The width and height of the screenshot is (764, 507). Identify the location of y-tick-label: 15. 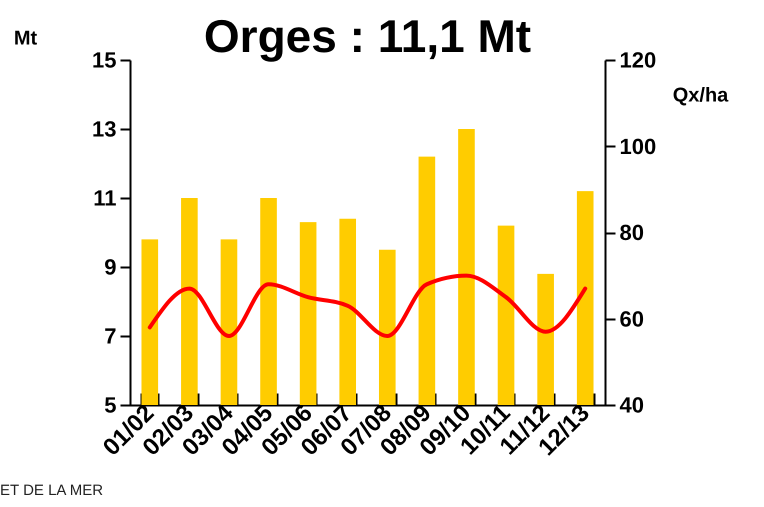
(104, 60).